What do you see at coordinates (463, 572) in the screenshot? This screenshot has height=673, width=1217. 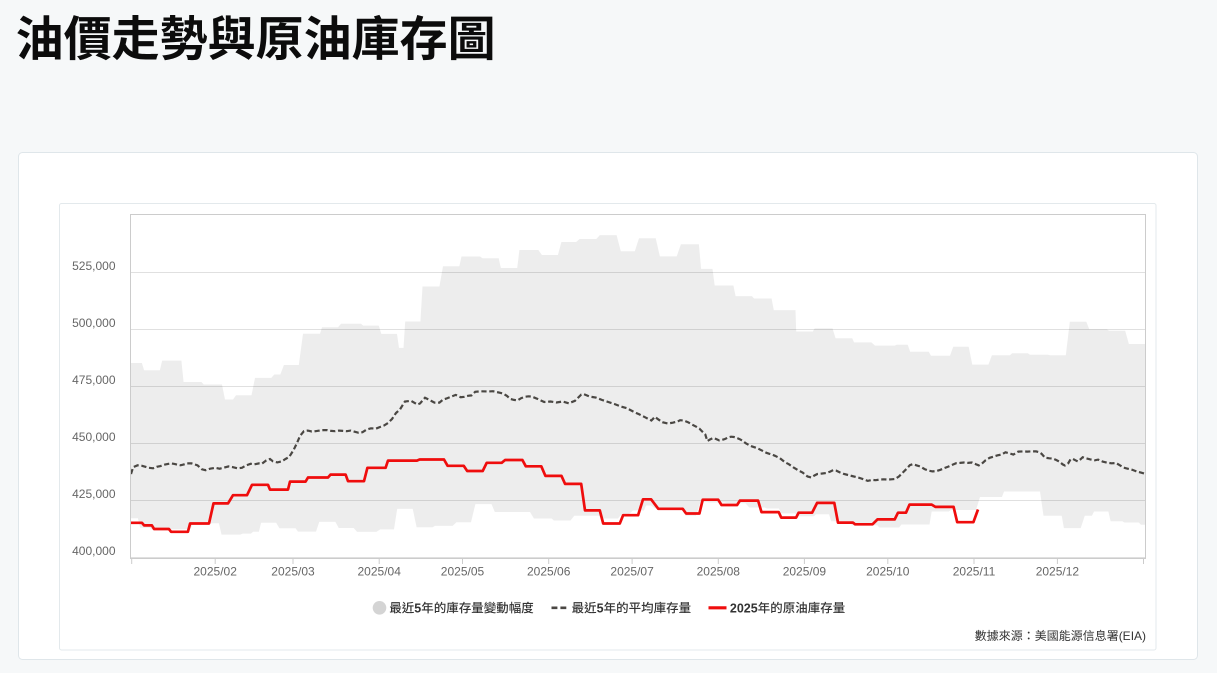 I see `svg-text: 2025/05` at bounding box center [463, 572].